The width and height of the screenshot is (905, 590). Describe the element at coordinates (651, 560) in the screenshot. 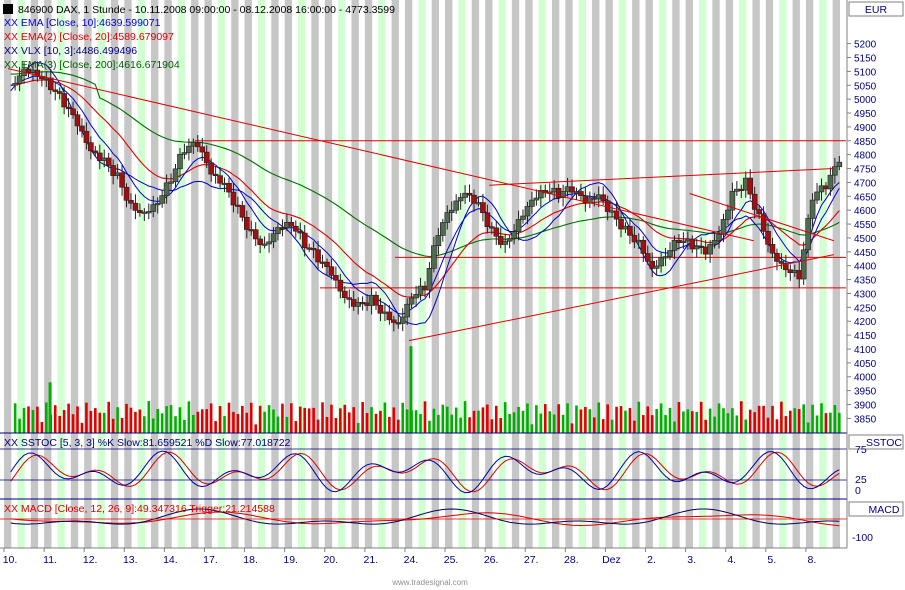

I see `time-tick-label: 2.` at that location.